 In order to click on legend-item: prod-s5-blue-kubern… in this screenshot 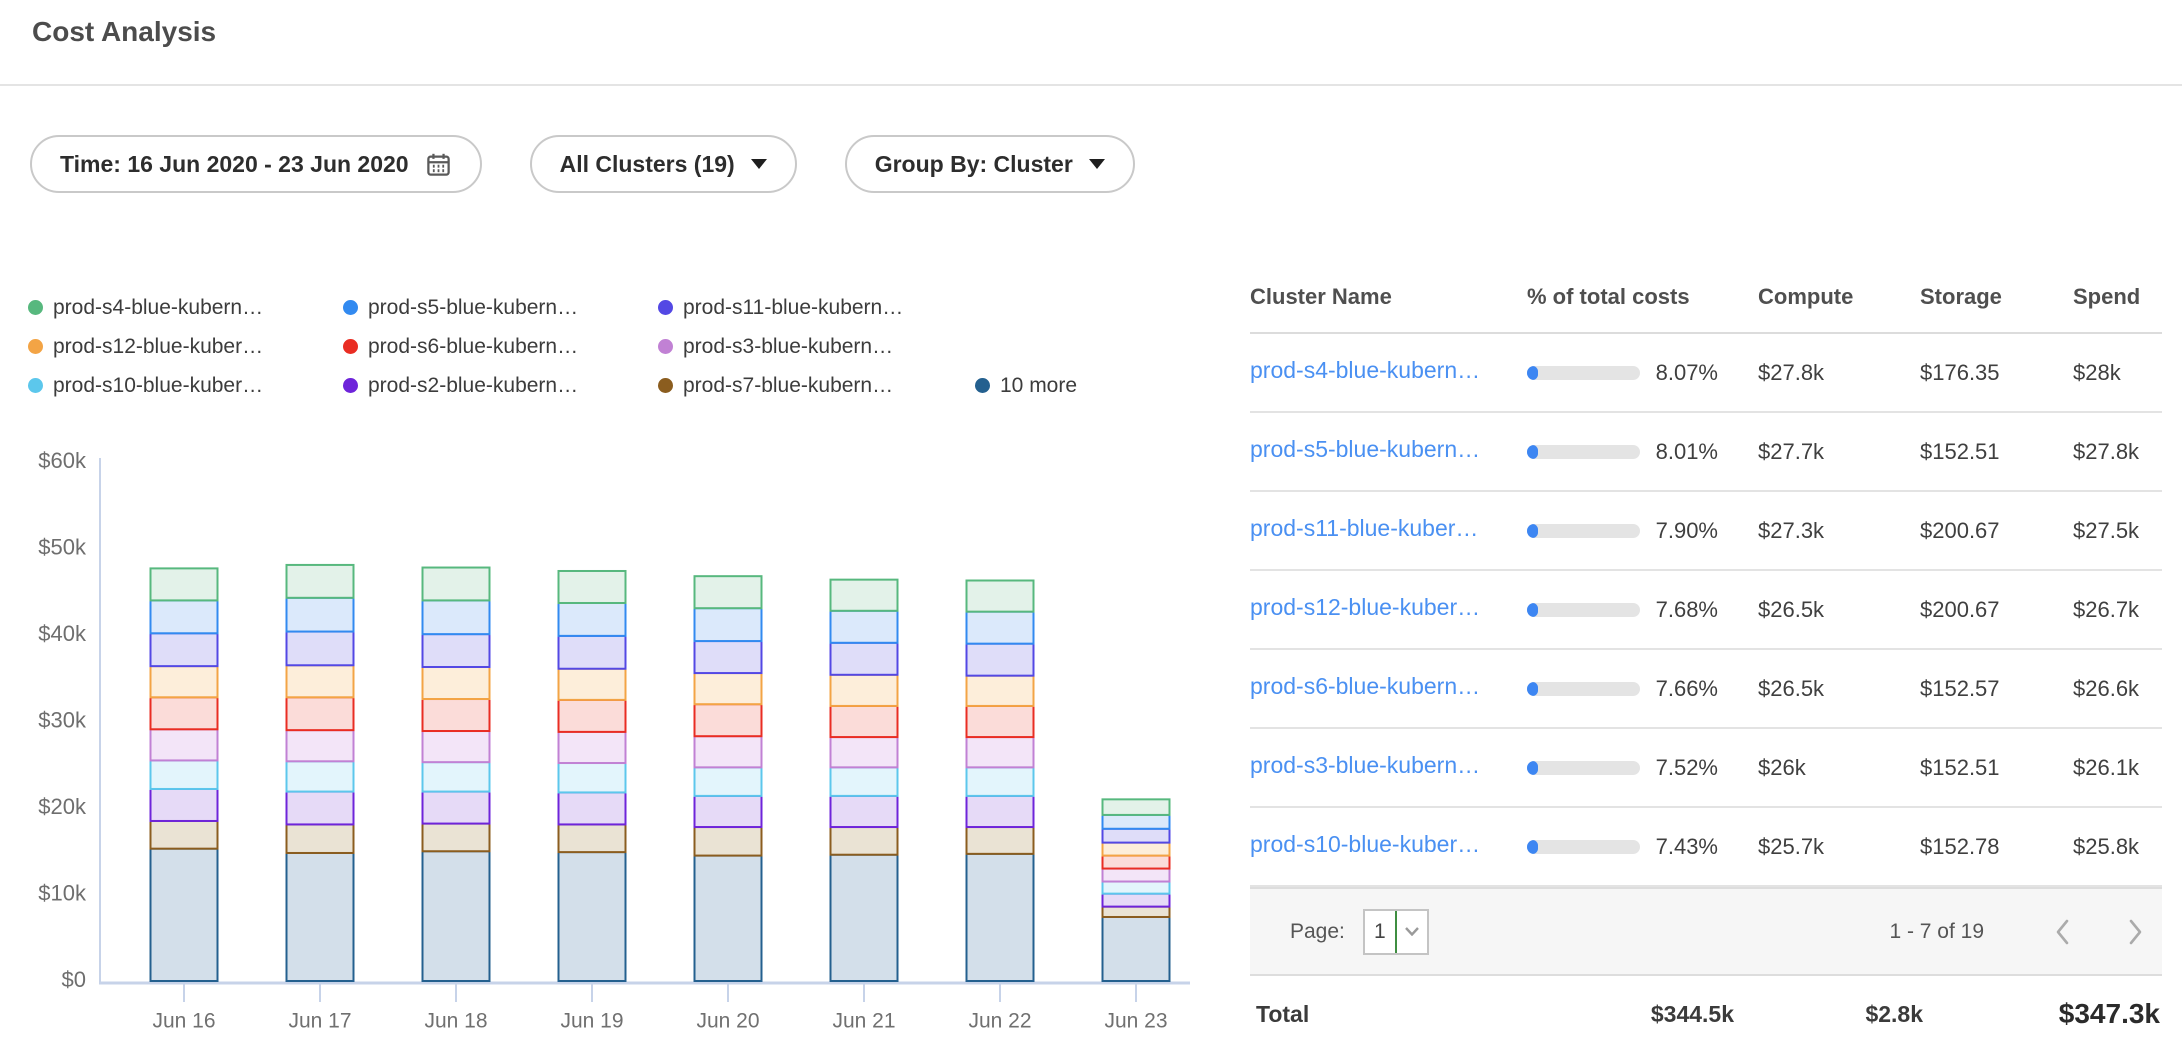, I will do `click(500, 307)`.